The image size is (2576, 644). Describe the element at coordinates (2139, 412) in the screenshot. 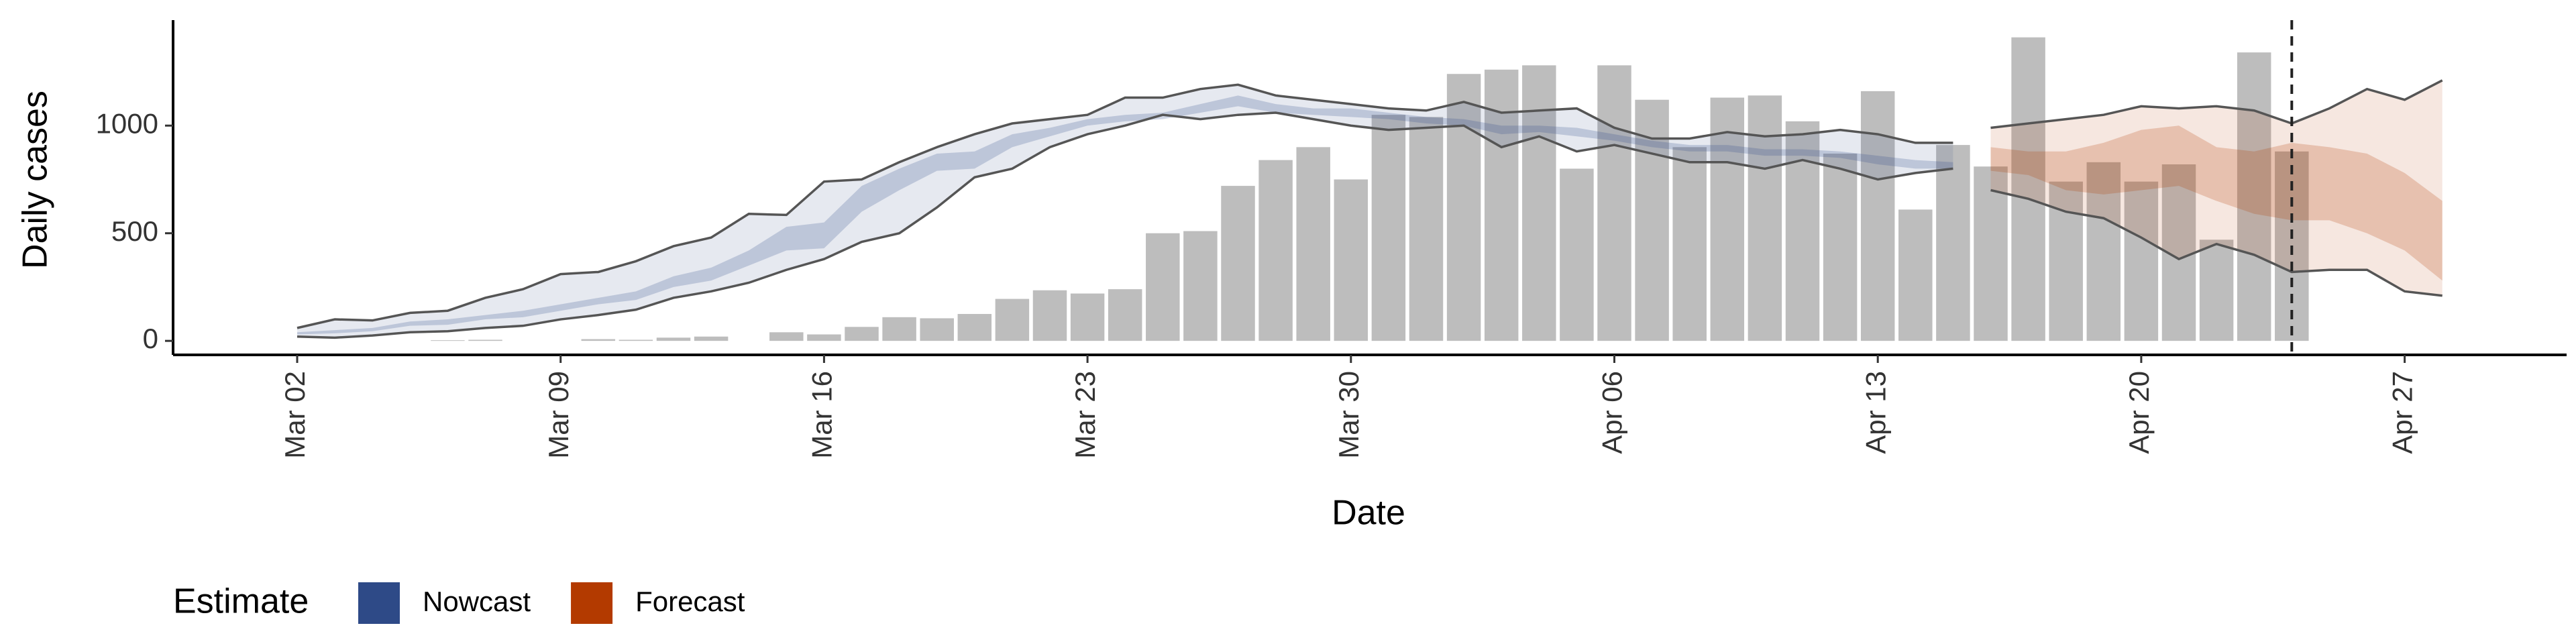

I see `x-tick-label: Apr 20` at that location.